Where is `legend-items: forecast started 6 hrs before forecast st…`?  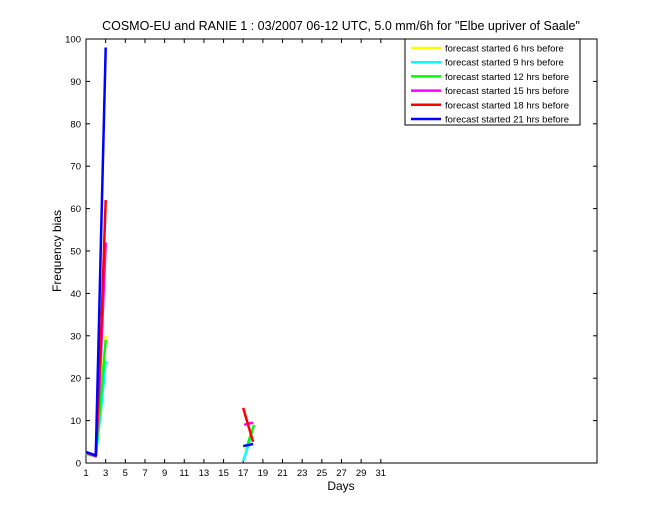 legend-items: forecast started 6 hrs before forecast st… is located at coordinates (490, 85).